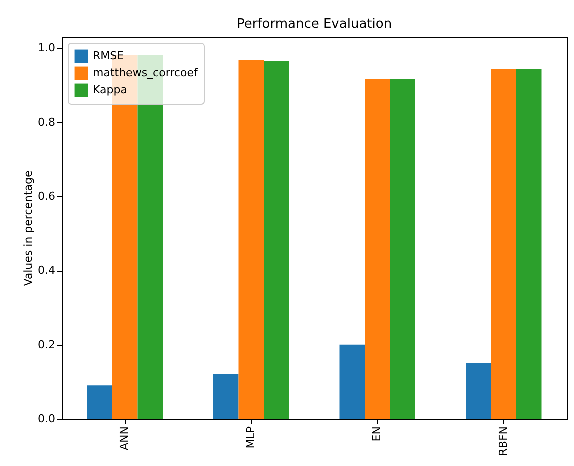  What do you see at coordinates (47, 345) in the screenshot?
I see `y-tick-label: 0.2` at bounding box center [47, 345].